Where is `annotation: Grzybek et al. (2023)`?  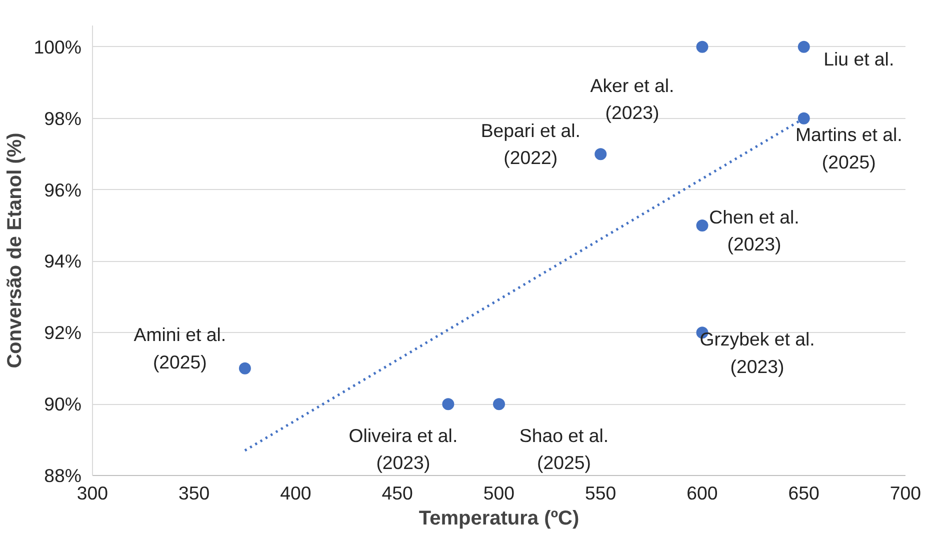 annotation: Grzybek et al. (2023) is located at coordinates (757, 352).